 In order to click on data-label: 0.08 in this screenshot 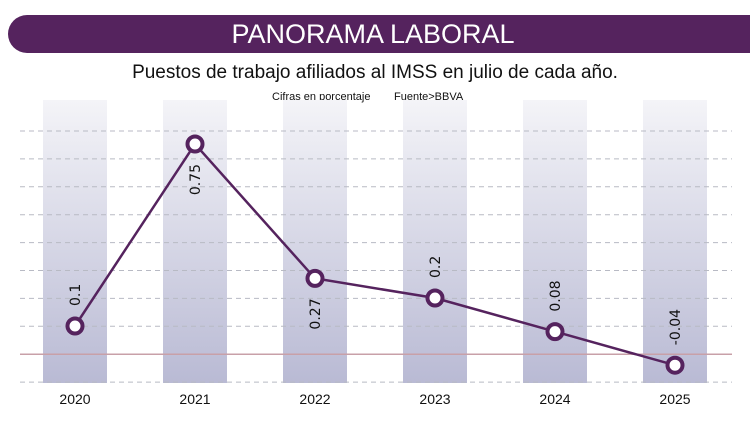, I will do `click(556, 295)`.